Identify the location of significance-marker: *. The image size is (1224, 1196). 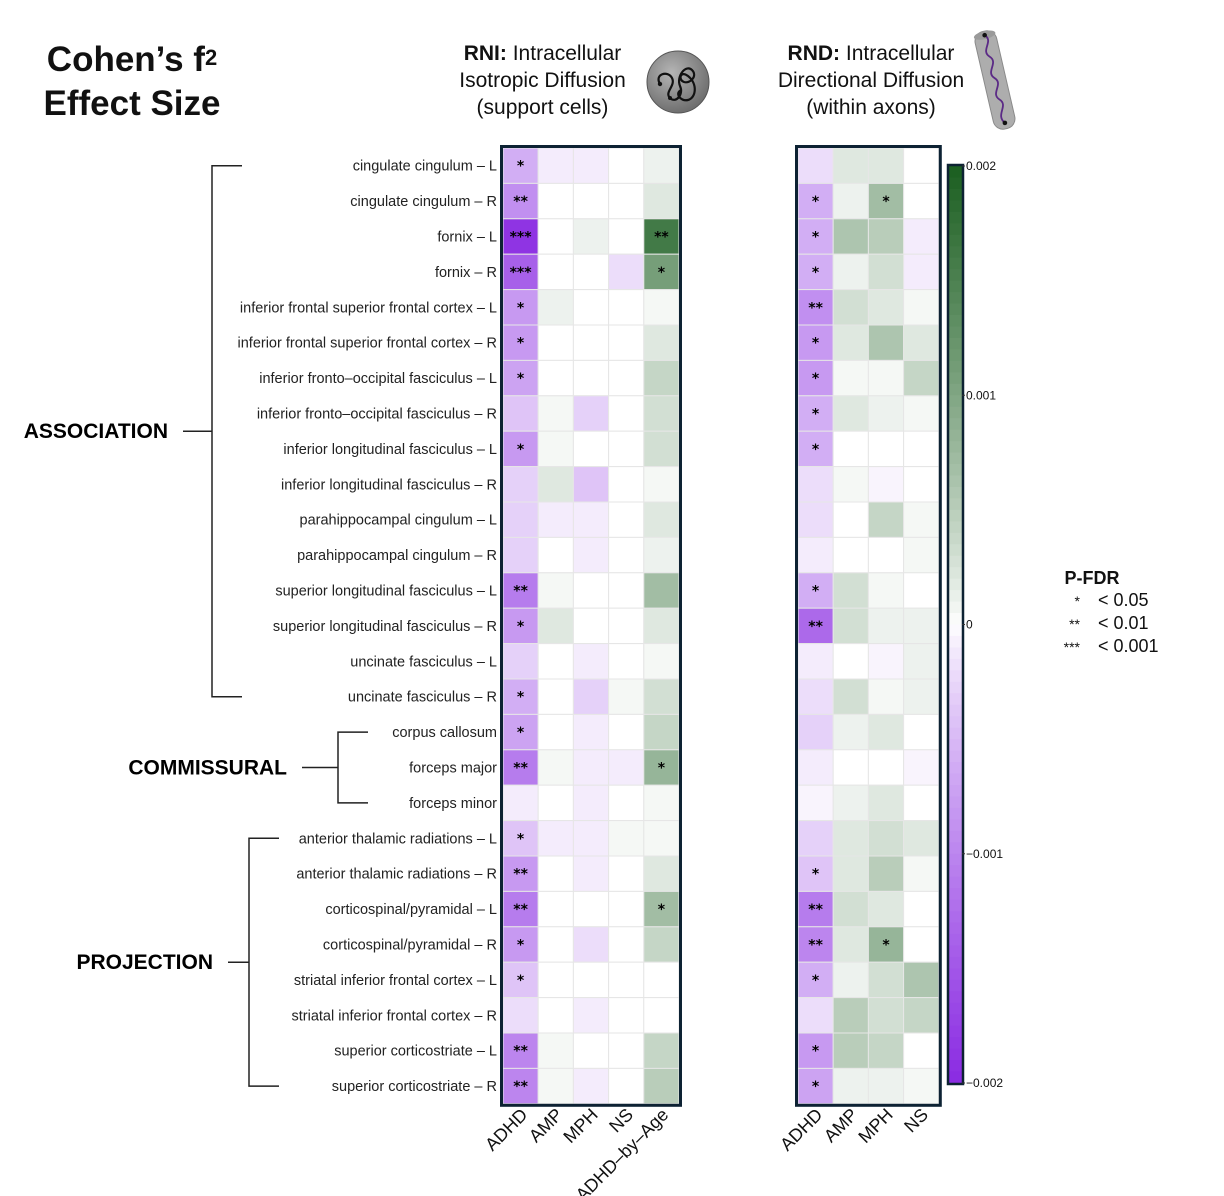
(521, 946).